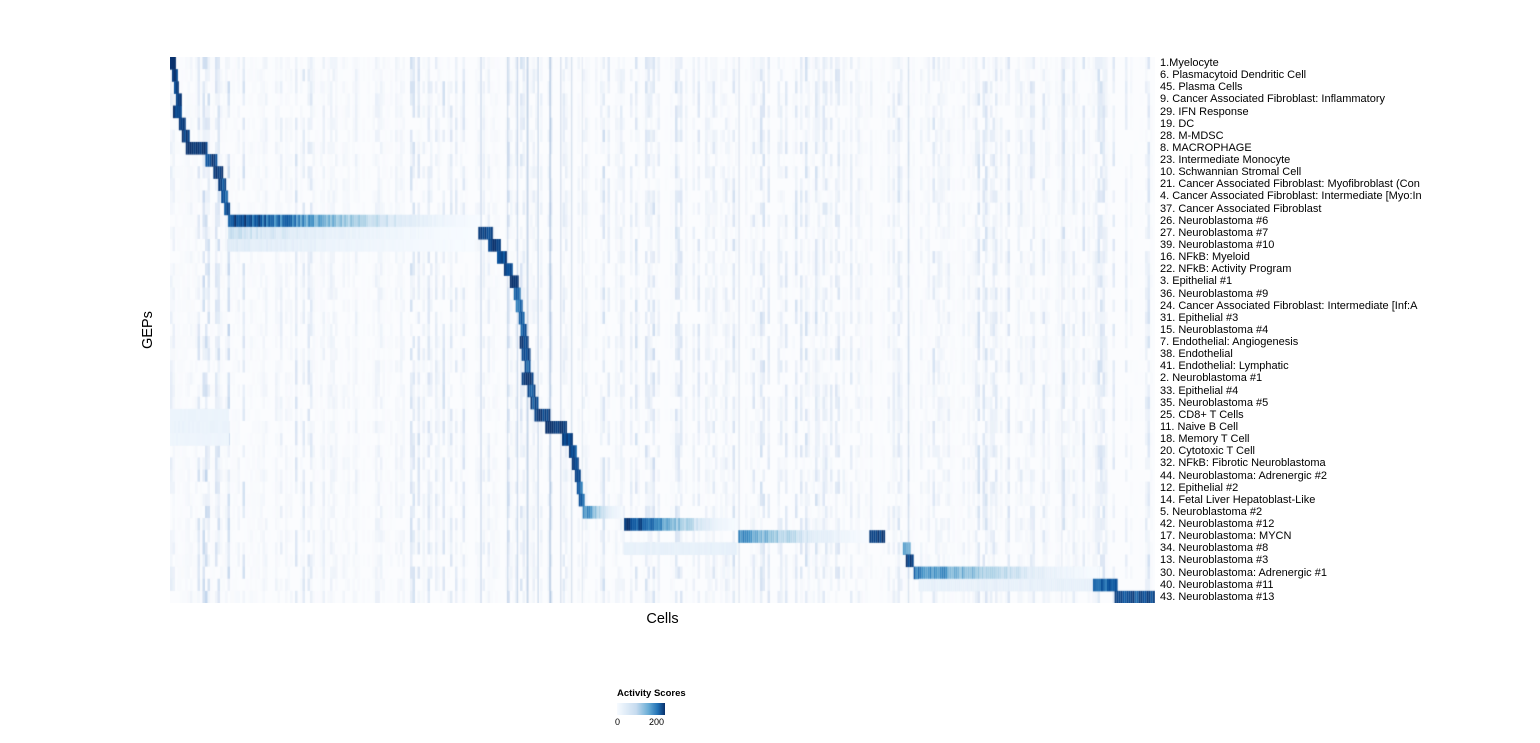 Image resolution: width=1540 pixels, height=743 pixels. I want to click on row-label: 43. Neuroblastoma #13, so click(1217, 596).